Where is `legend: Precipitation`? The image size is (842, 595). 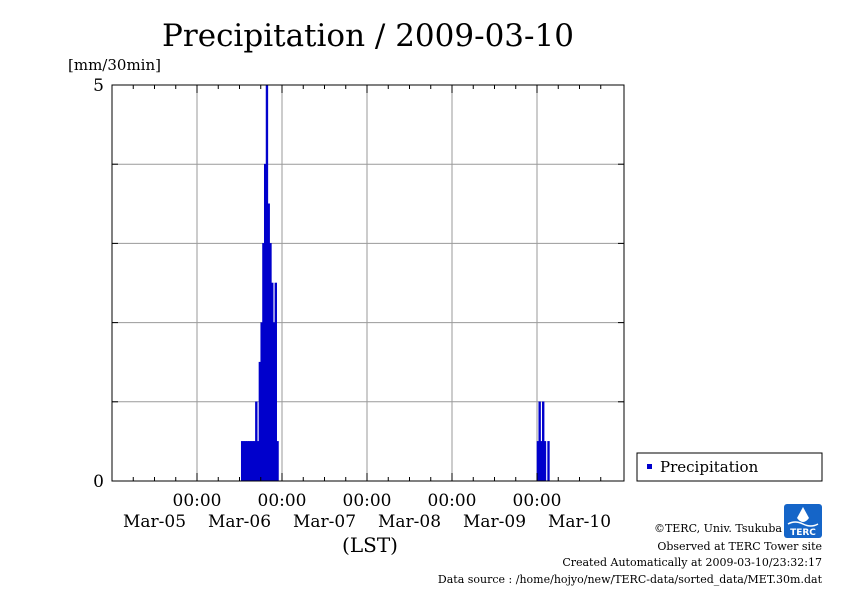
legend: Precipitation is located at coordinates (729, 467).